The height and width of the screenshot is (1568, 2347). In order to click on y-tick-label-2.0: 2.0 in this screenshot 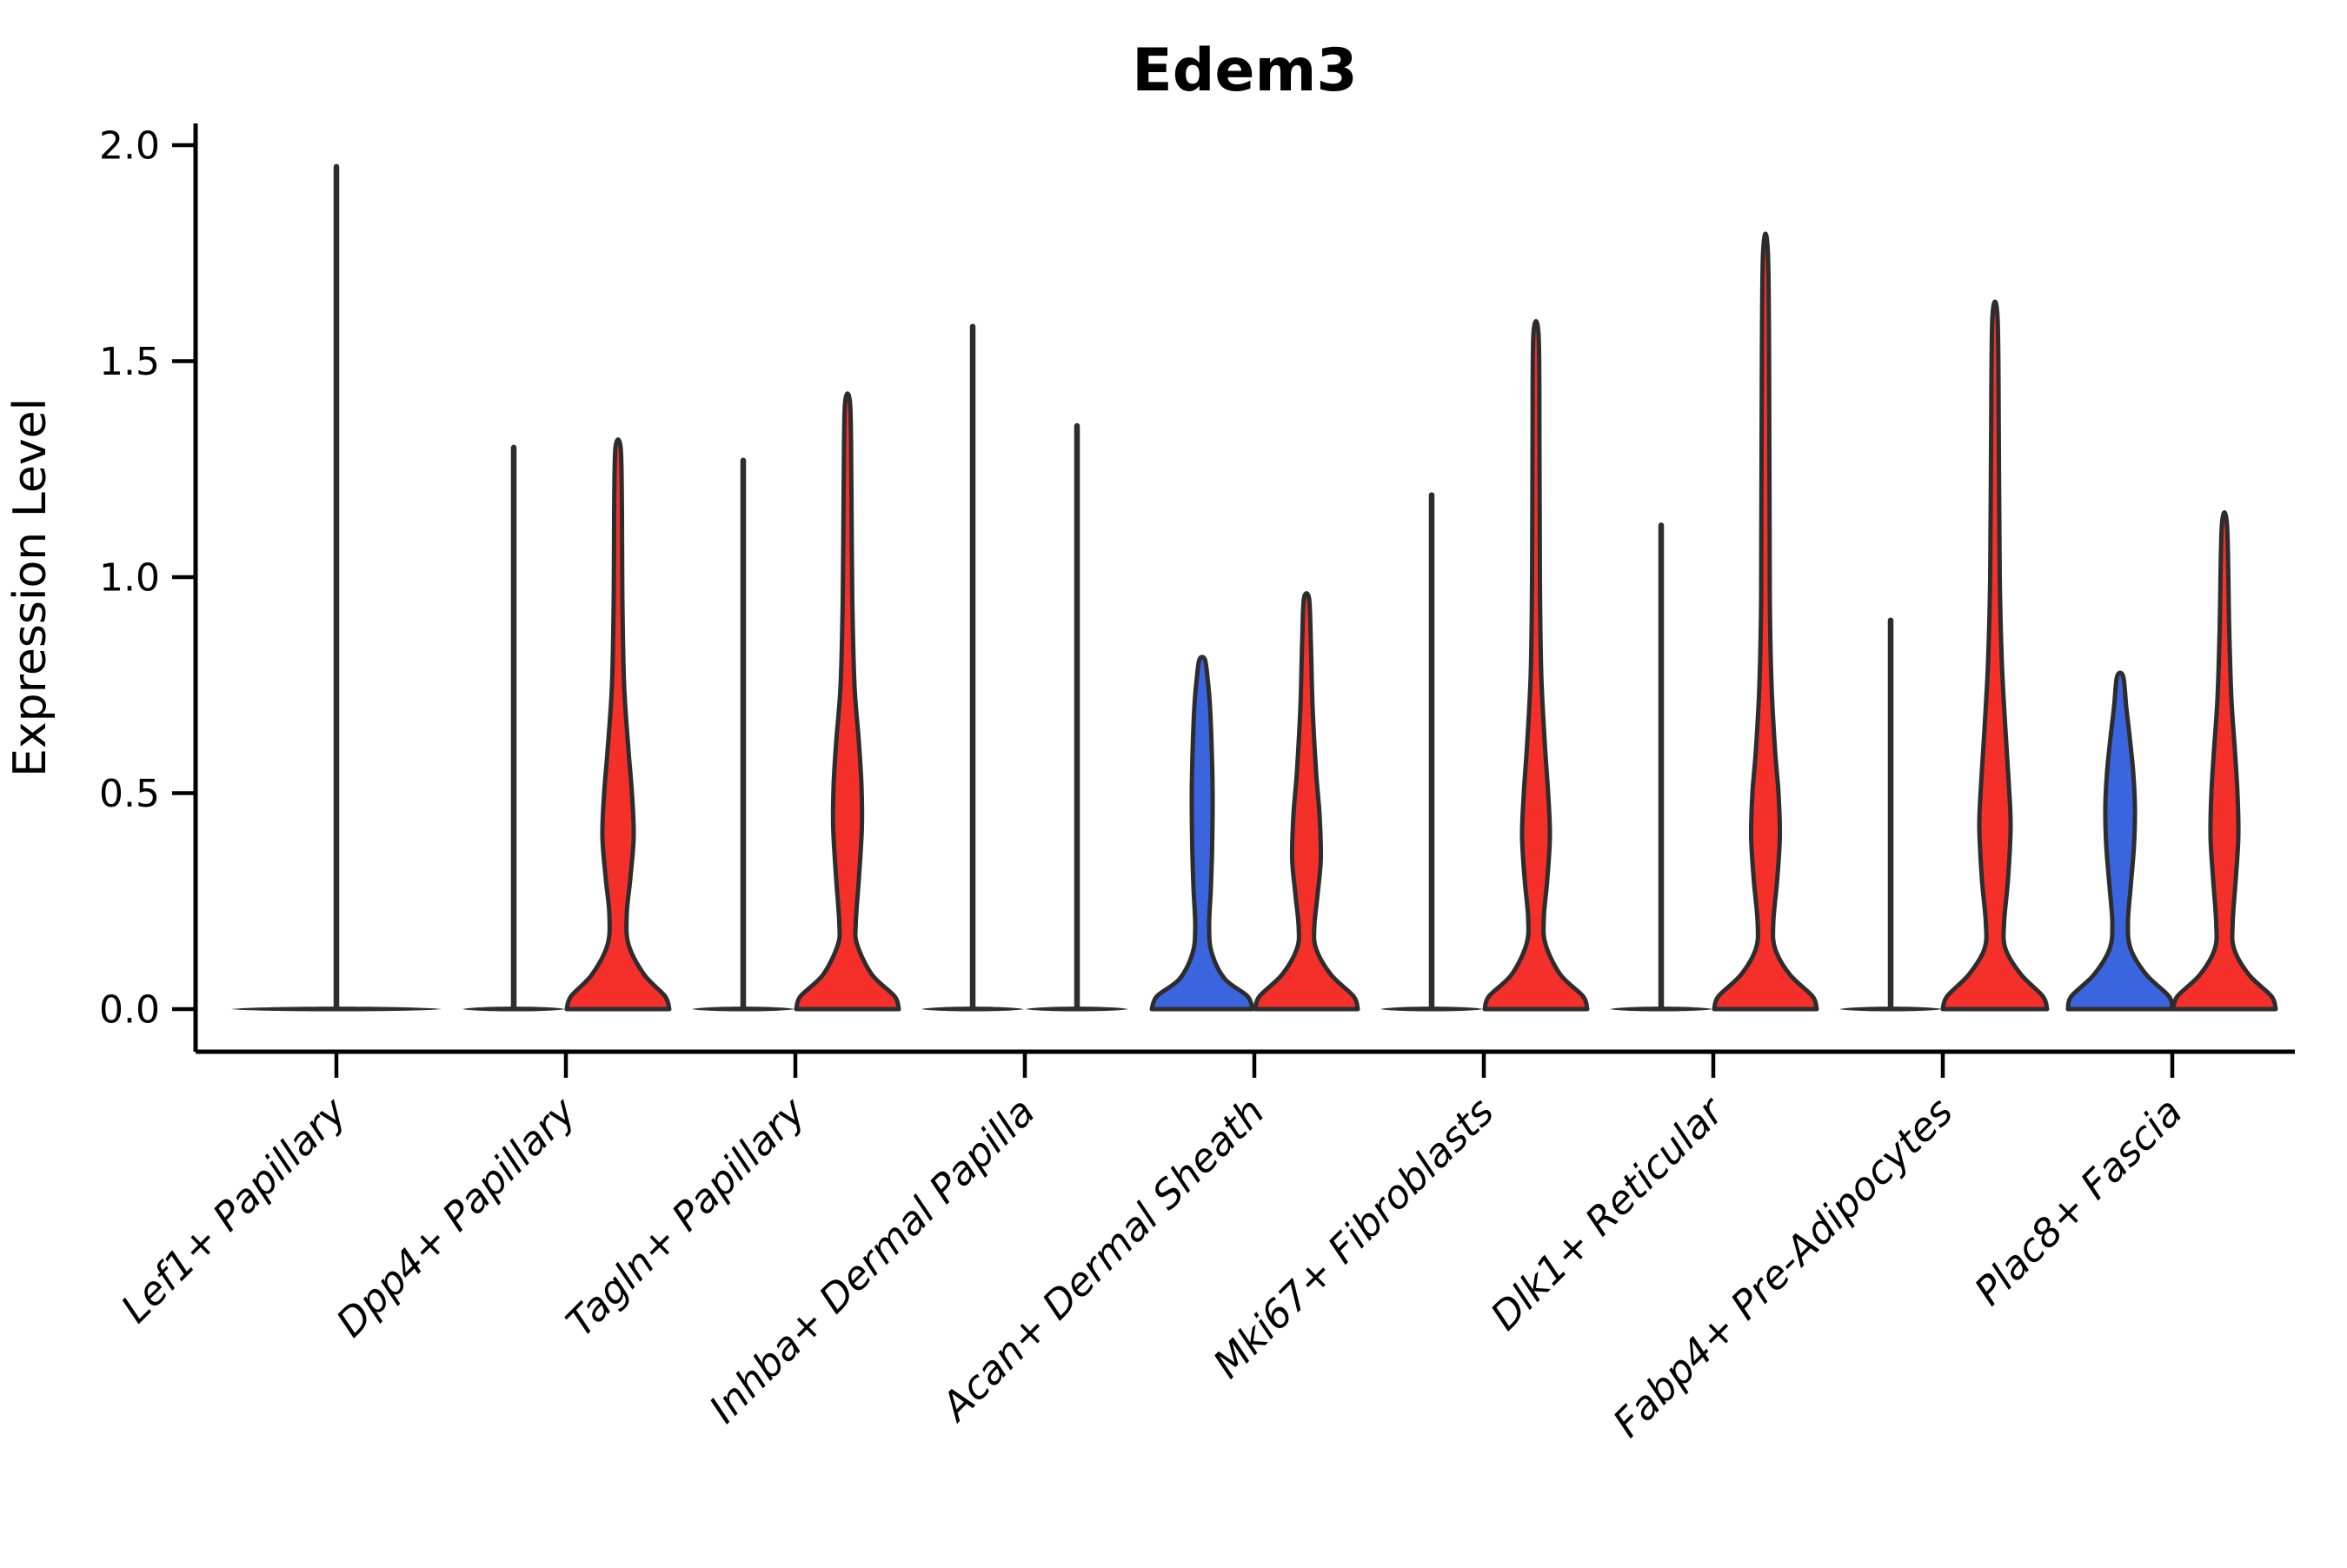, I will do `click(129, 145)`.